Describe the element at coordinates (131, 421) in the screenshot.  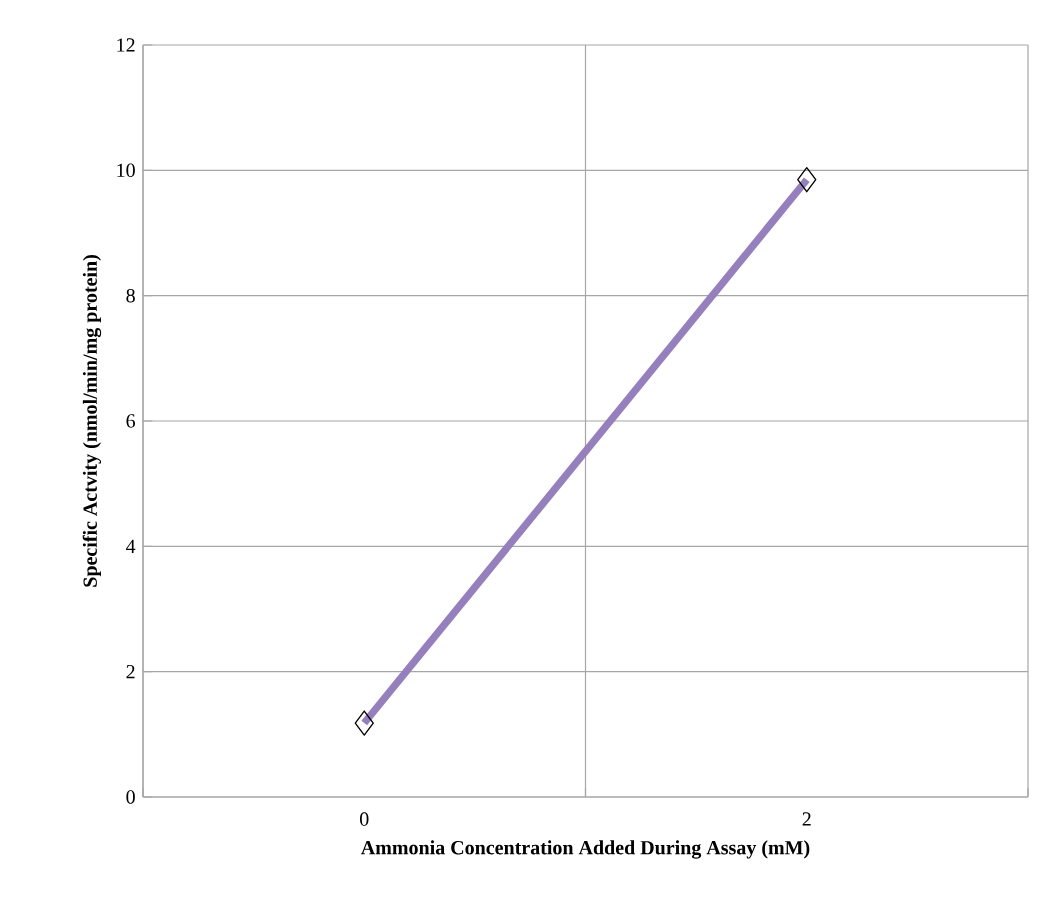
I see `y-tick-label: 6` at that location.